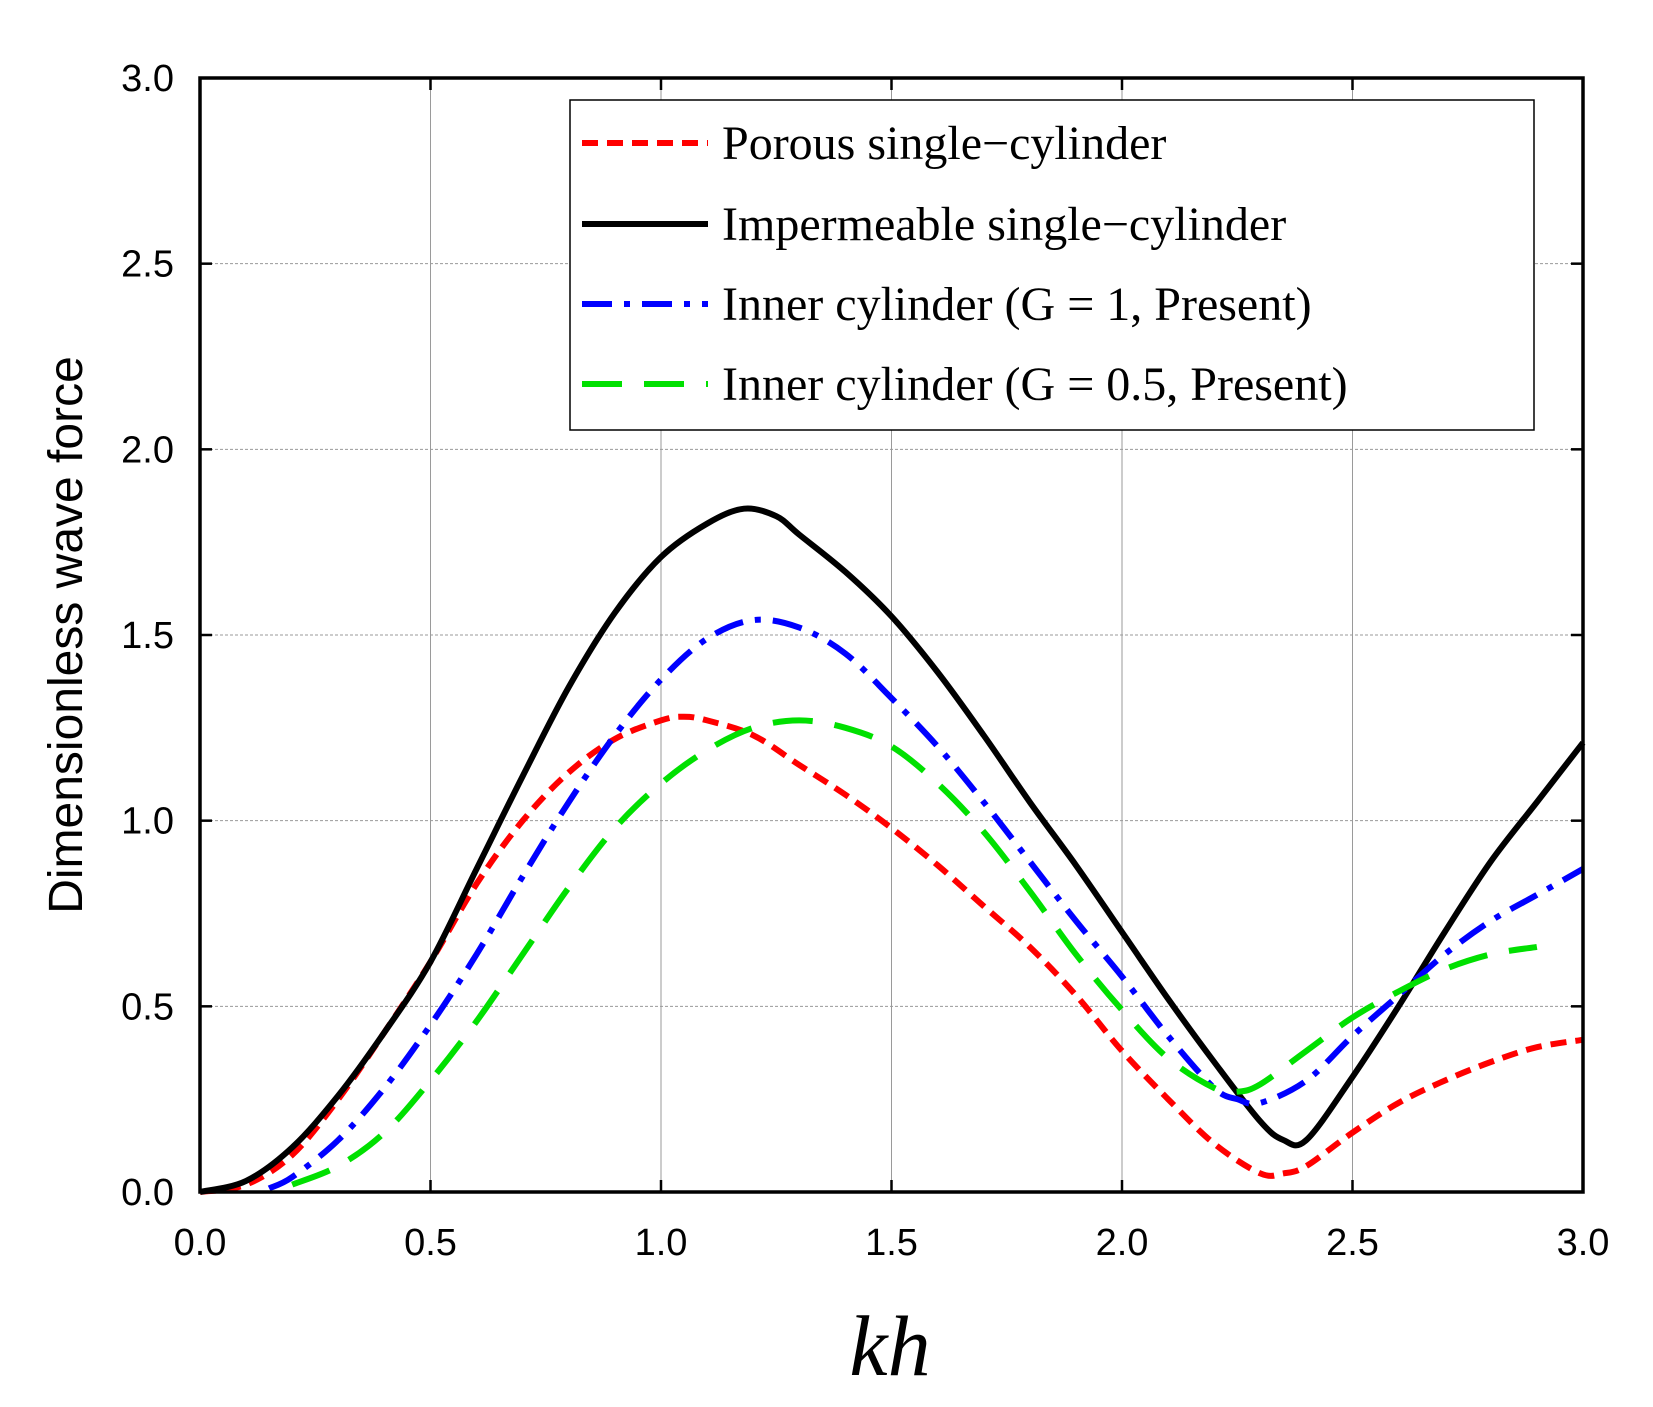 This screenshot has height=1407, width=1653. I want to click on y-tick-label: 1.5, so click(147, 636).